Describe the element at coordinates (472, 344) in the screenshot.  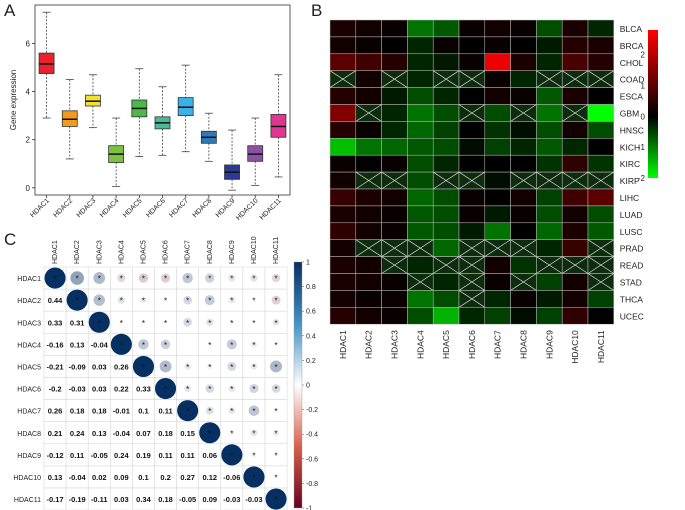
I see `heatmap-col-label: HDAC6` at that location.